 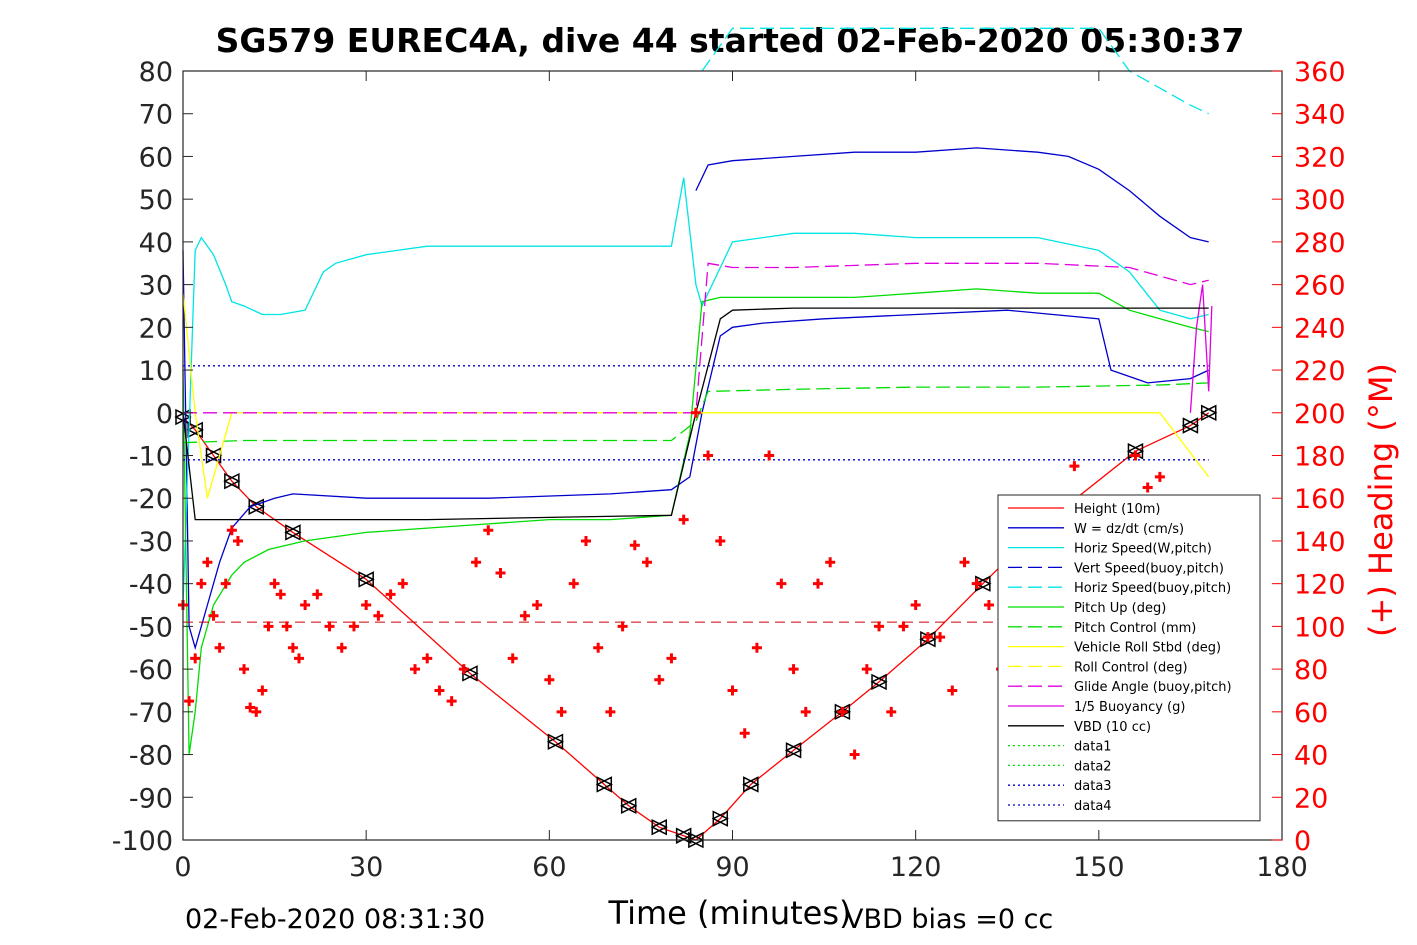 I want to click on series-1-5-buoyancy-g, so click(x=1201, y=348).